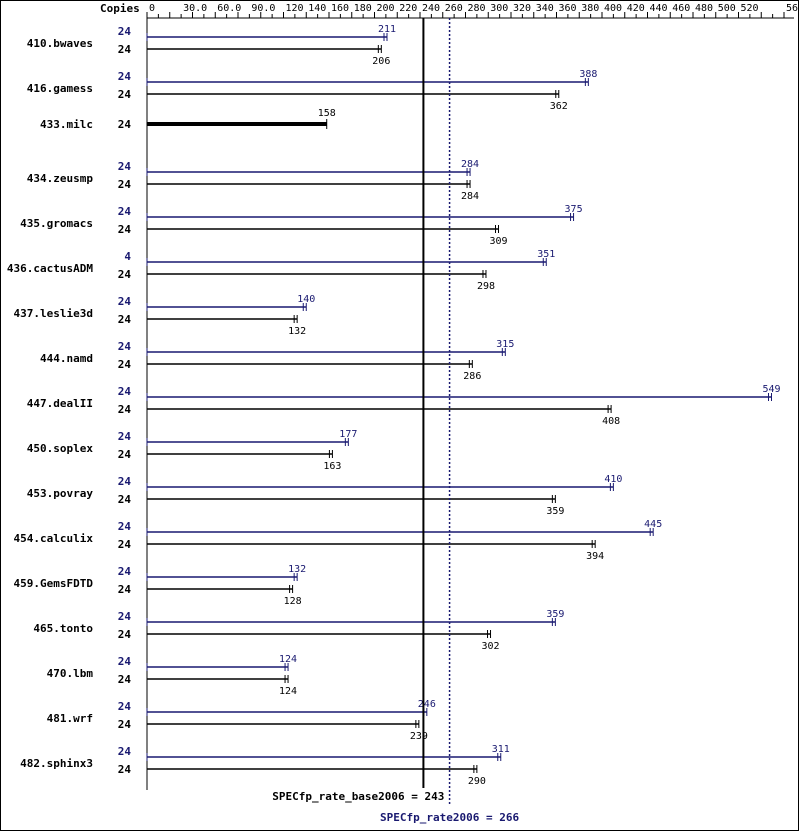 The image size is (799, 831). What do you see at coordinates (574, 209) in the screenshot?
I see `peak-value-label: 375` at bounding box center [574, 209].